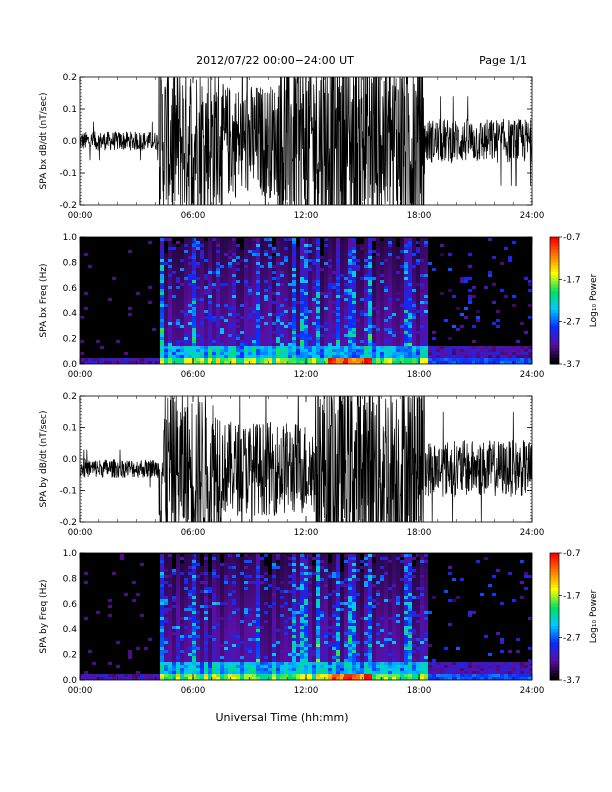 The height and width of the screenshot is (792, 612). What do you see at coordinates (44, 459) in the screenshot?
I see `y-axis-label: SPA by dB/dt (nT/sec)` at bounding box center [44, 459].